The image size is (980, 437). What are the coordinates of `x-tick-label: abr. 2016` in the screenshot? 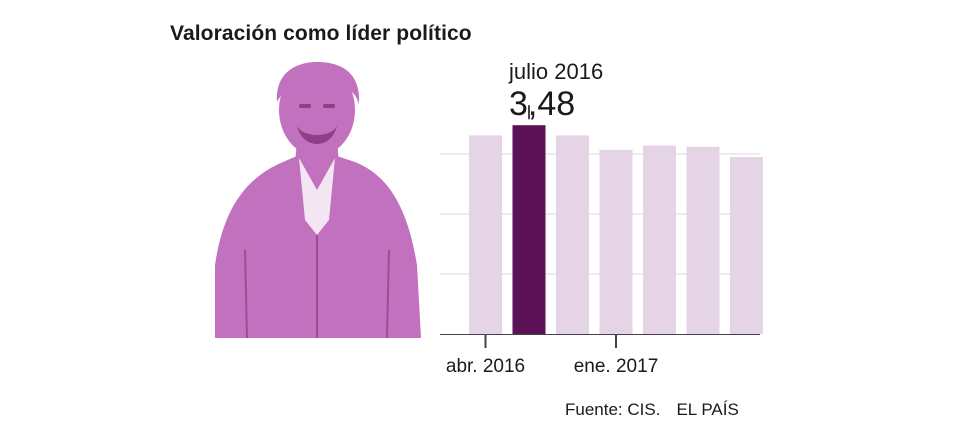 It's located at (485, 366).